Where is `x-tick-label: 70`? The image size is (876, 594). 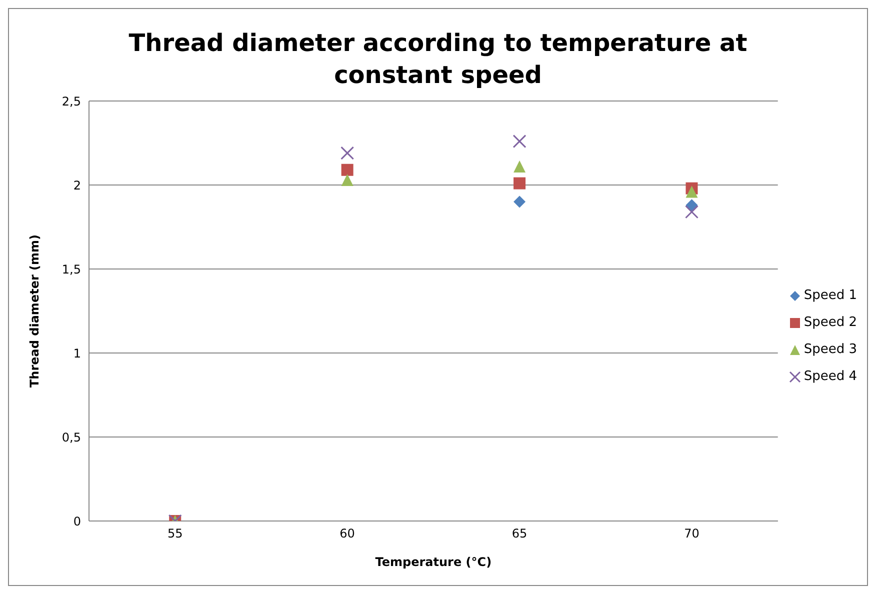
x-tick-label: 70 is located at coordinates (692, 533).